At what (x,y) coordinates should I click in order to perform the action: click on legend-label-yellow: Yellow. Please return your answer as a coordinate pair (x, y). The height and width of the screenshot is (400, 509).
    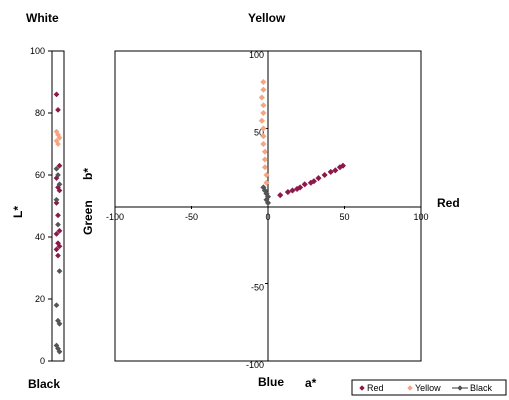
    Looking at the image, I should click on (428, 388).